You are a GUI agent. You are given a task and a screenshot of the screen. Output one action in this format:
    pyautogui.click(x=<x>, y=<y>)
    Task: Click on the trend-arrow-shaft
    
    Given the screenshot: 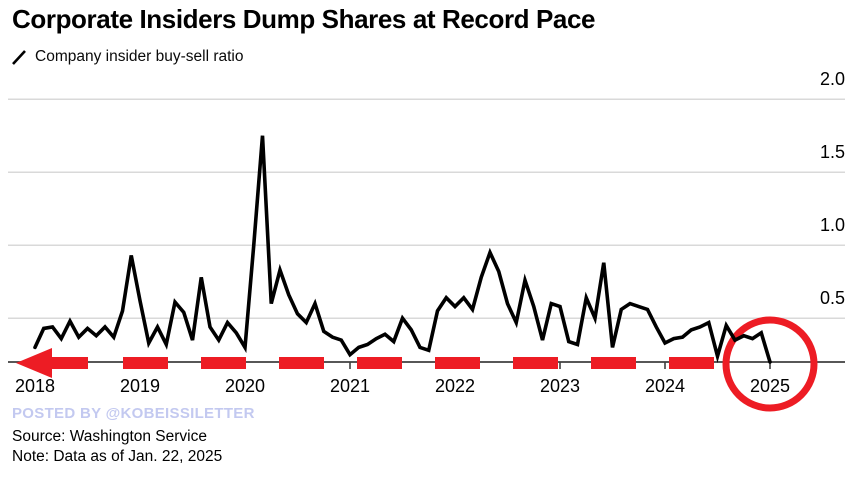 What is the action you would take?
    pyautogui.click(x=69, y=363)
    